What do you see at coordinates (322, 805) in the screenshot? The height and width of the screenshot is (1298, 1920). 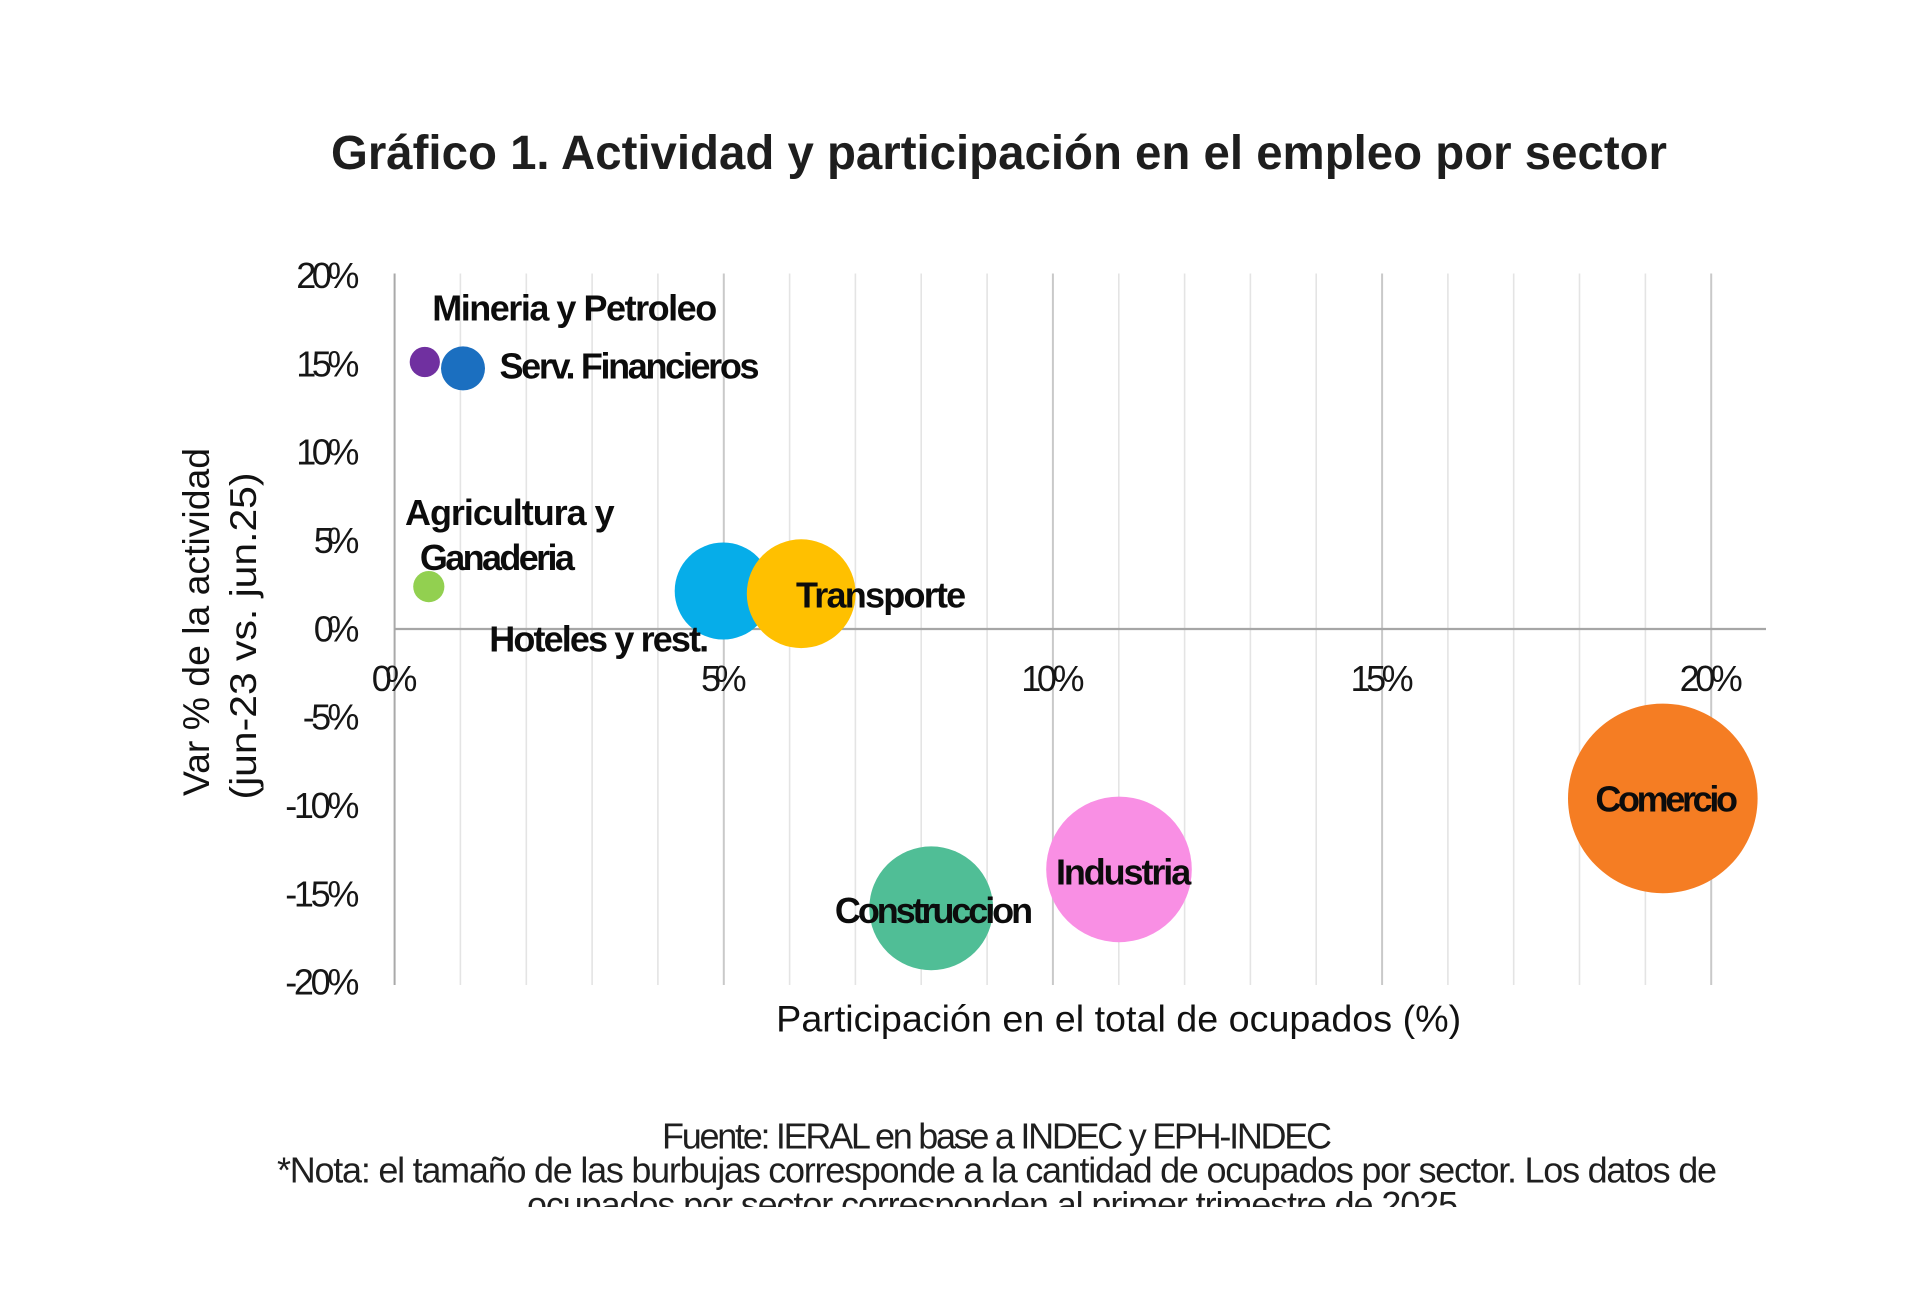 I see `svg-text: -10%` at bounding box center [322, 805].